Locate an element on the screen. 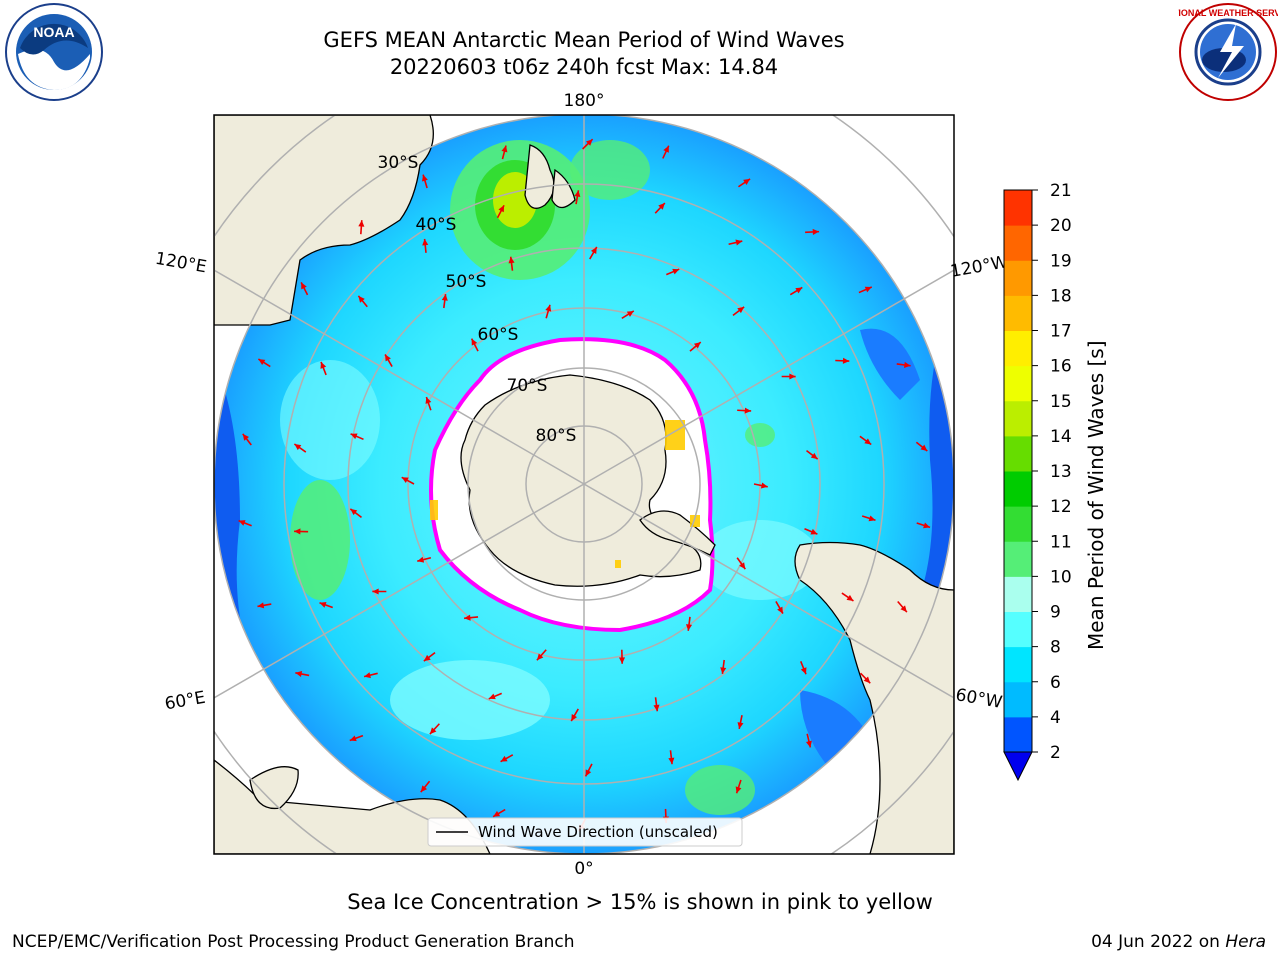 Image resolution: width=1280 pixels, height=960 pixels. lat-label-70s: 70°S is located at coordinates (527, 386).